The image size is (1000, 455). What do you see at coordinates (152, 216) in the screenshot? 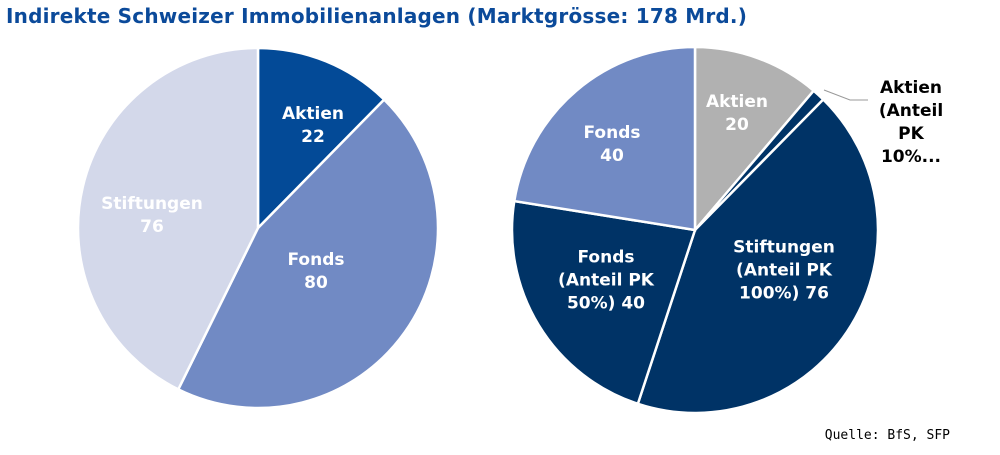
I see `label-left-stiftungen: Stiftungen 76` at bounding box center [152, 216].